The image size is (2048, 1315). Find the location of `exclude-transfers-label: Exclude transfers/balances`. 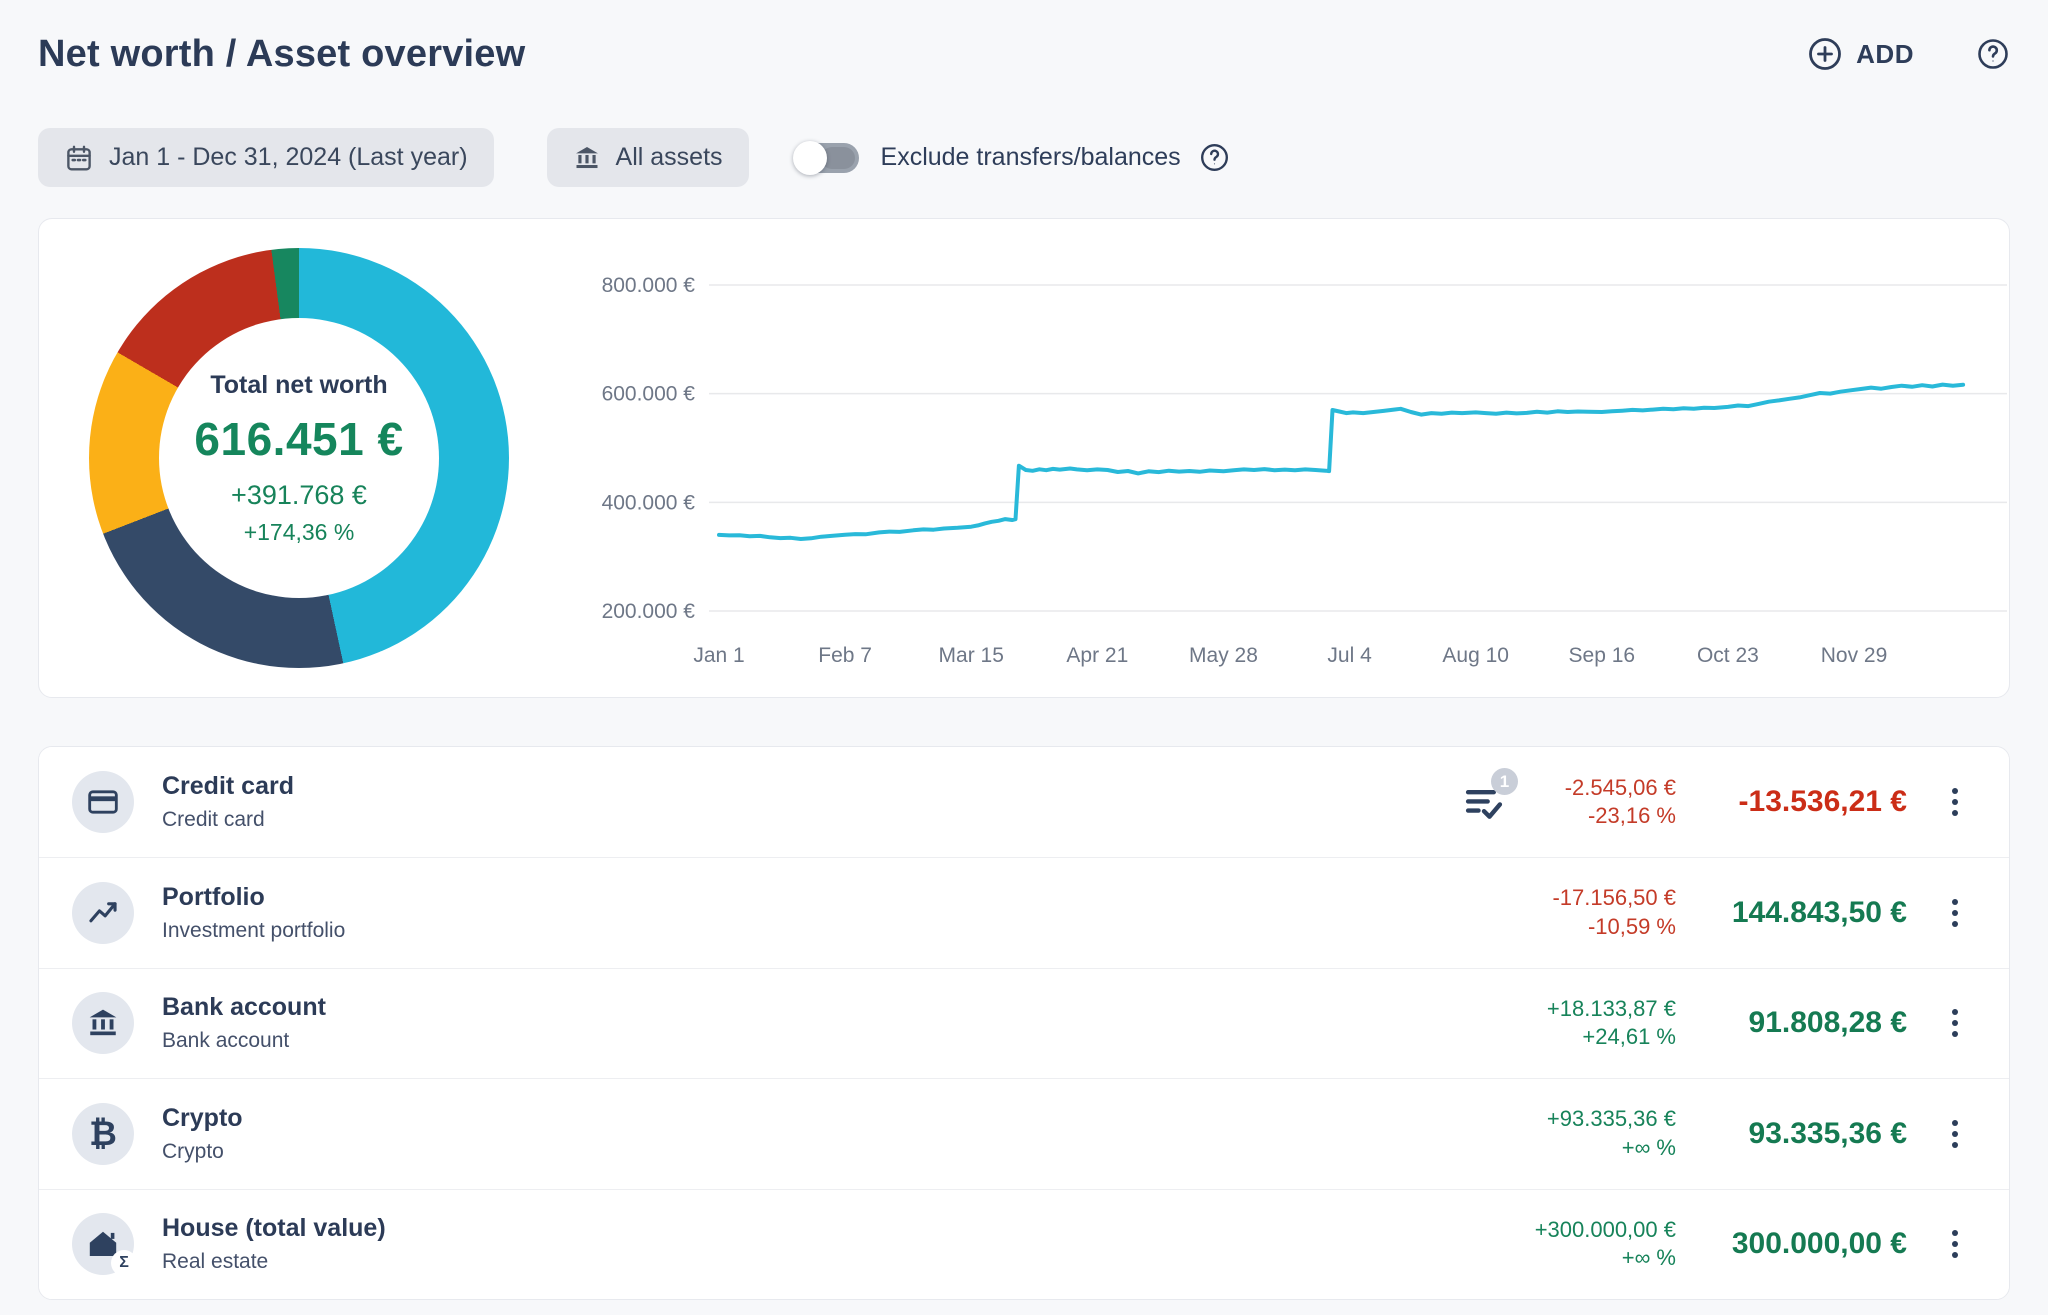

exclude-transfers-label: Exclude transfers/balances is located at coordinates (1030, 157).